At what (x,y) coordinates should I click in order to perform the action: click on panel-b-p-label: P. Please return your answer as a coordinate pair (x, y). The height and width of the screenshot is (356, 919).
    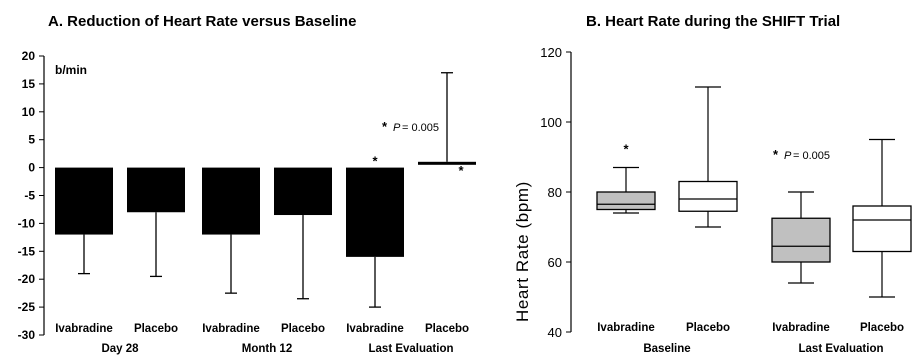
    Looking at the image, I should click on (788, 156).